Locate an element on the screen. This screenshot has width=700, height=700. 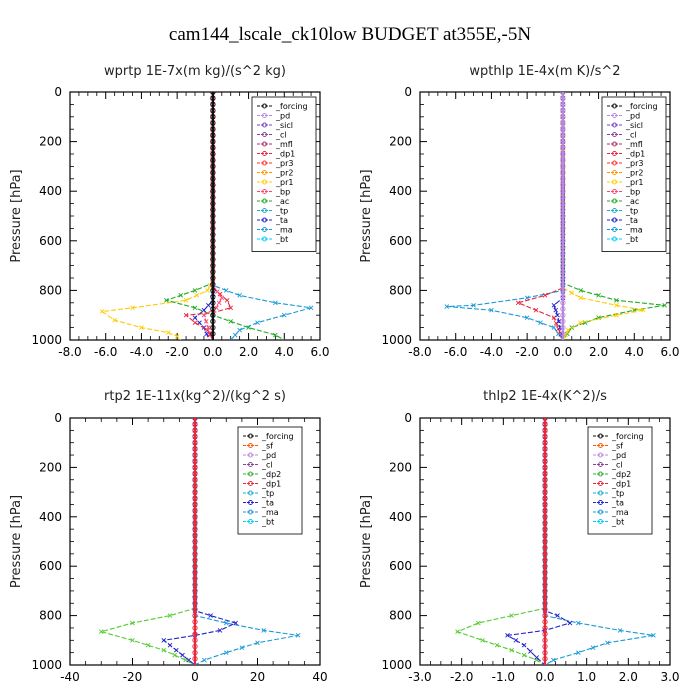
series-line-ma is located at coordinates (599, 541).